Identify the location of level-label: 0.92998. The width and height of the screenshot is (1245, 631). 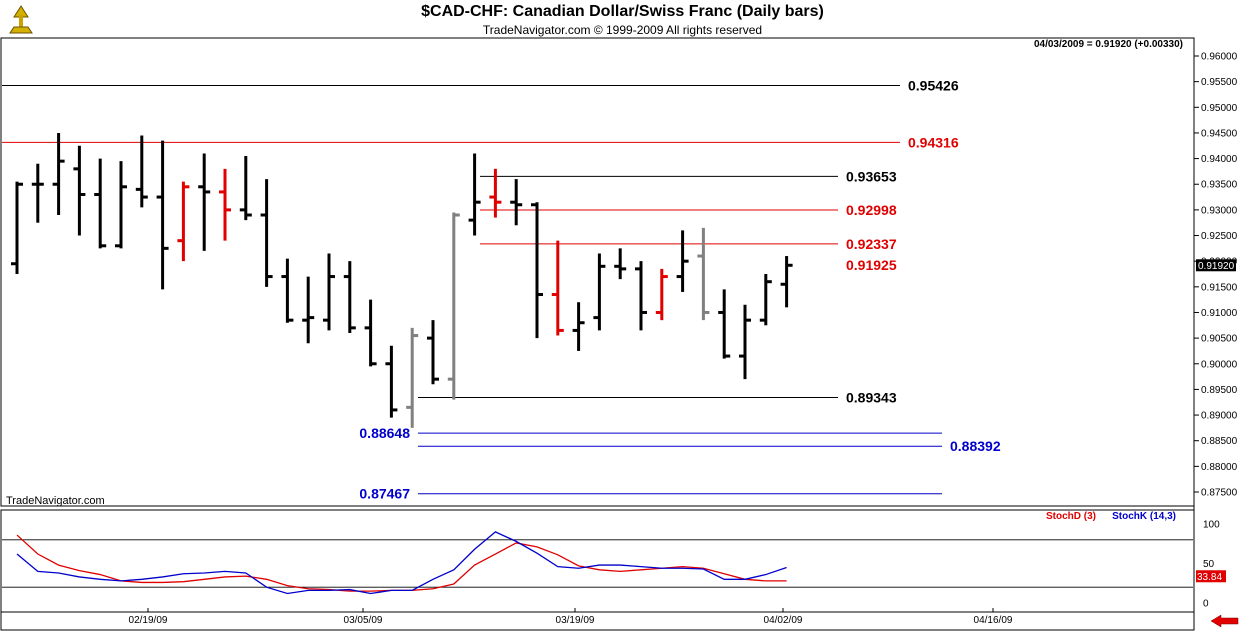
(871, 210).